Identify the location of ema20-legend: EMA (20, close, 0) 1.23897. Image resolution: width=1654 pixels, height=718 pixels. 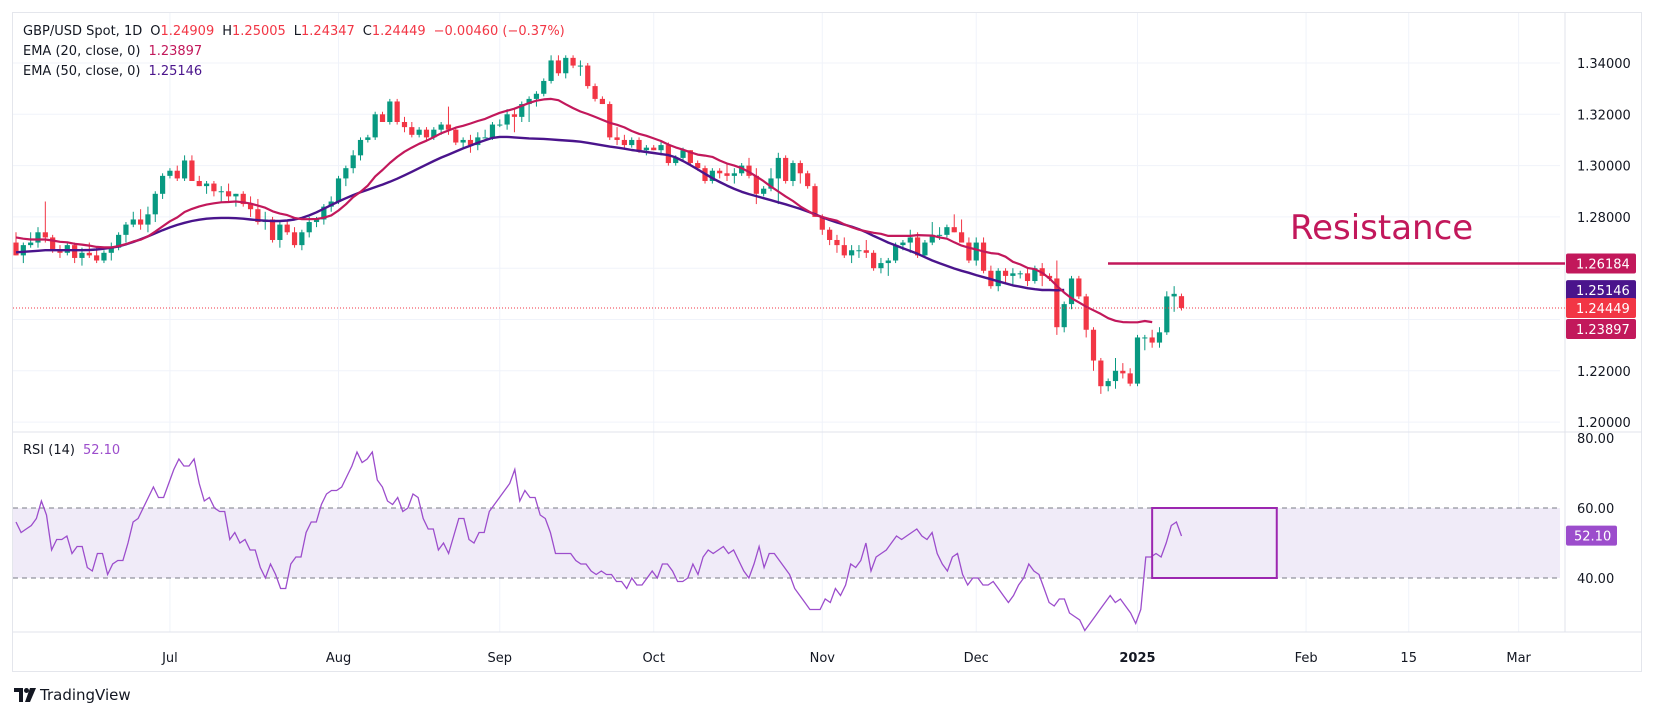
(114, 51).